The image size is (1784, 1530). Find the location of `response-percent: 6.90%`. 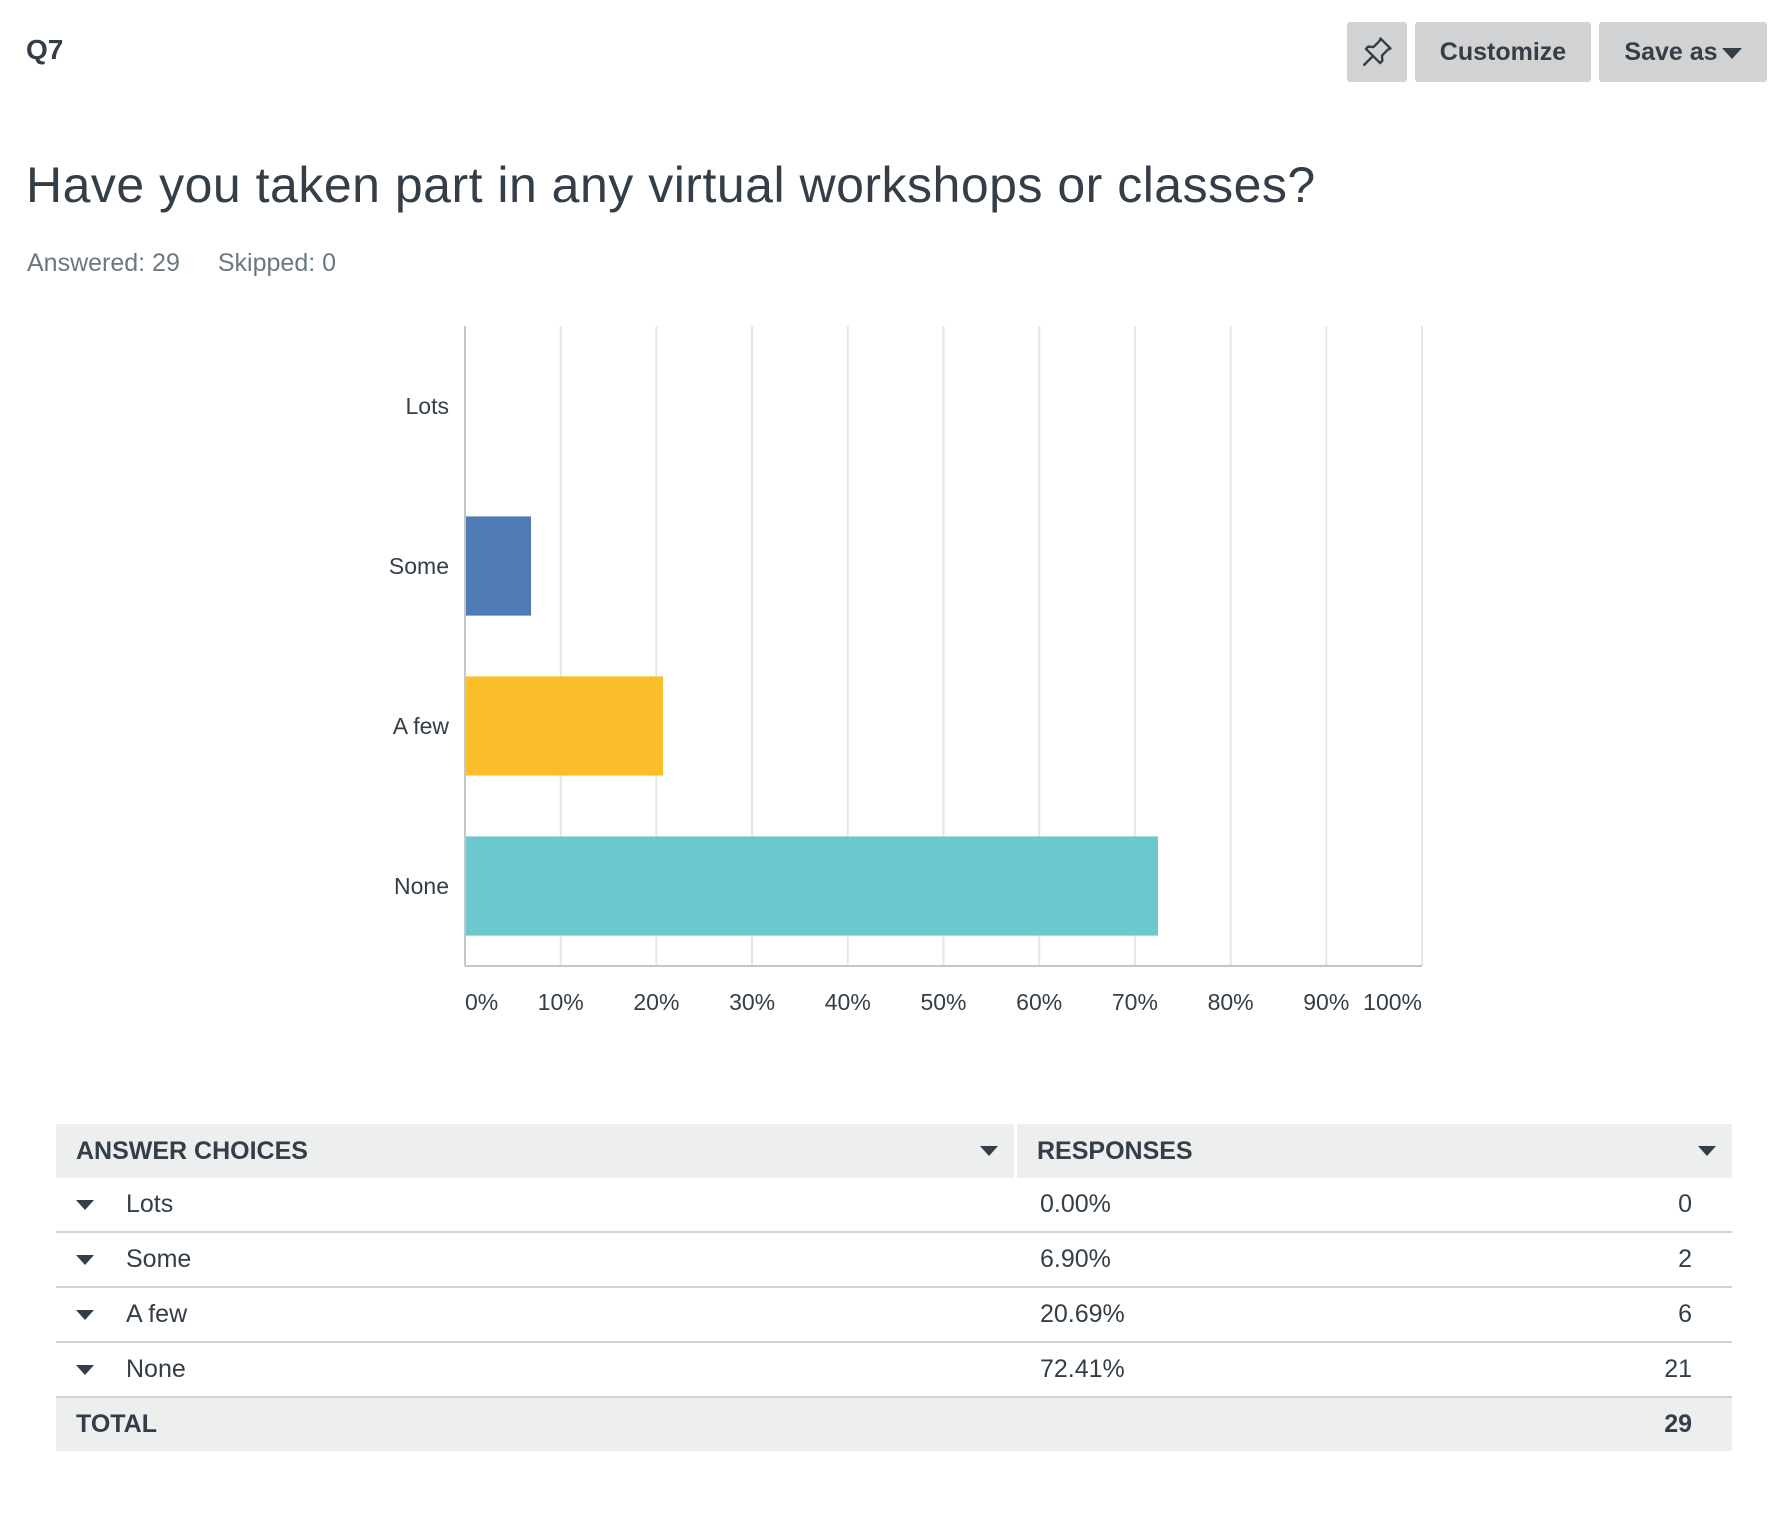

response-percent: 6.90% is located at coordinates (1075, 1259).